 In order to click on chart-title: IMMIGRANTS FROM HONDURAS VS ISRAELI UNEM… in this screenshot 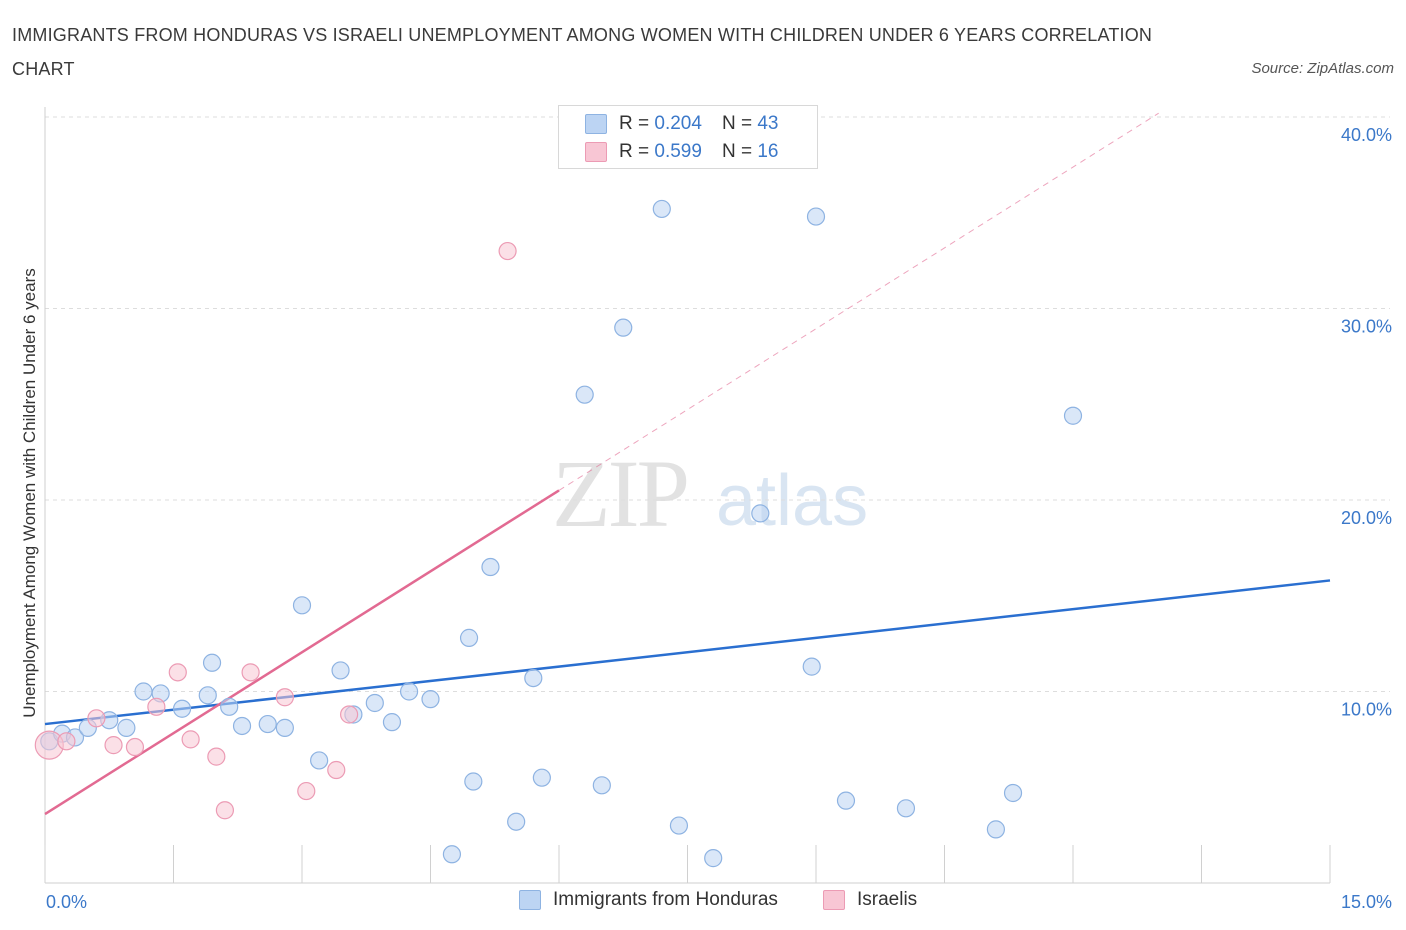, I will do `click(582, 52)`.